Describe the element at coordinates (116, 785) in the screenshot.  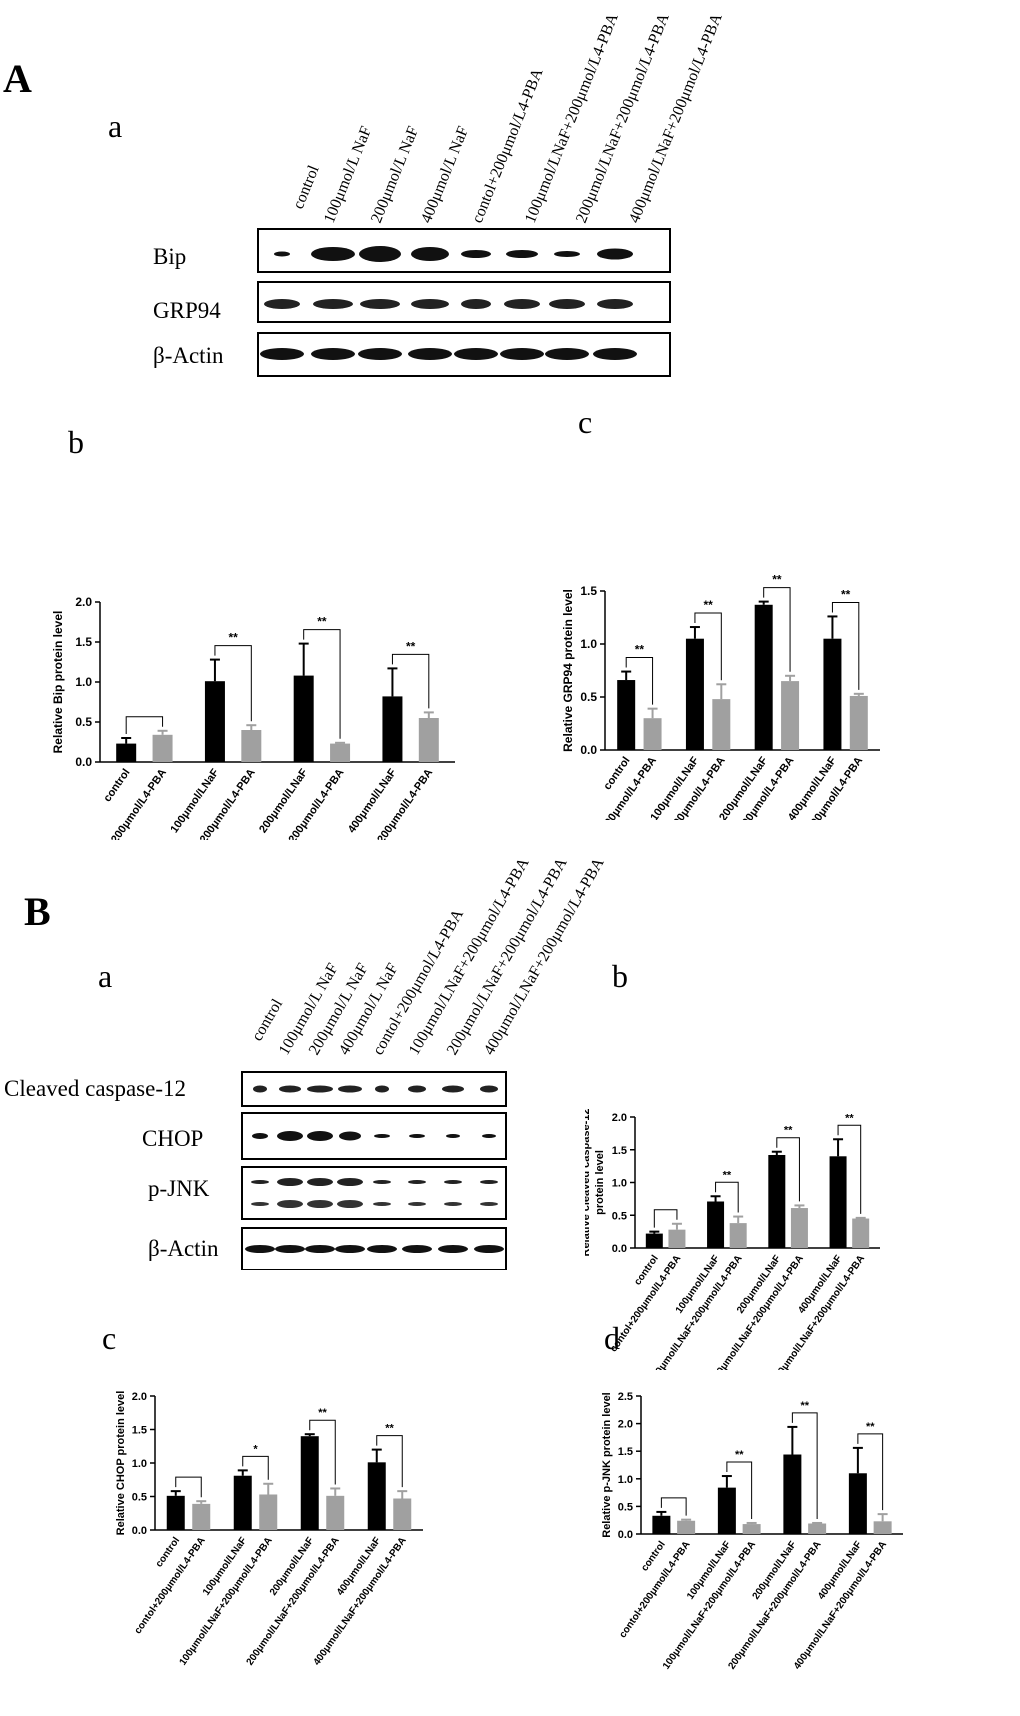
I see `x-tick-label: control` at that location.